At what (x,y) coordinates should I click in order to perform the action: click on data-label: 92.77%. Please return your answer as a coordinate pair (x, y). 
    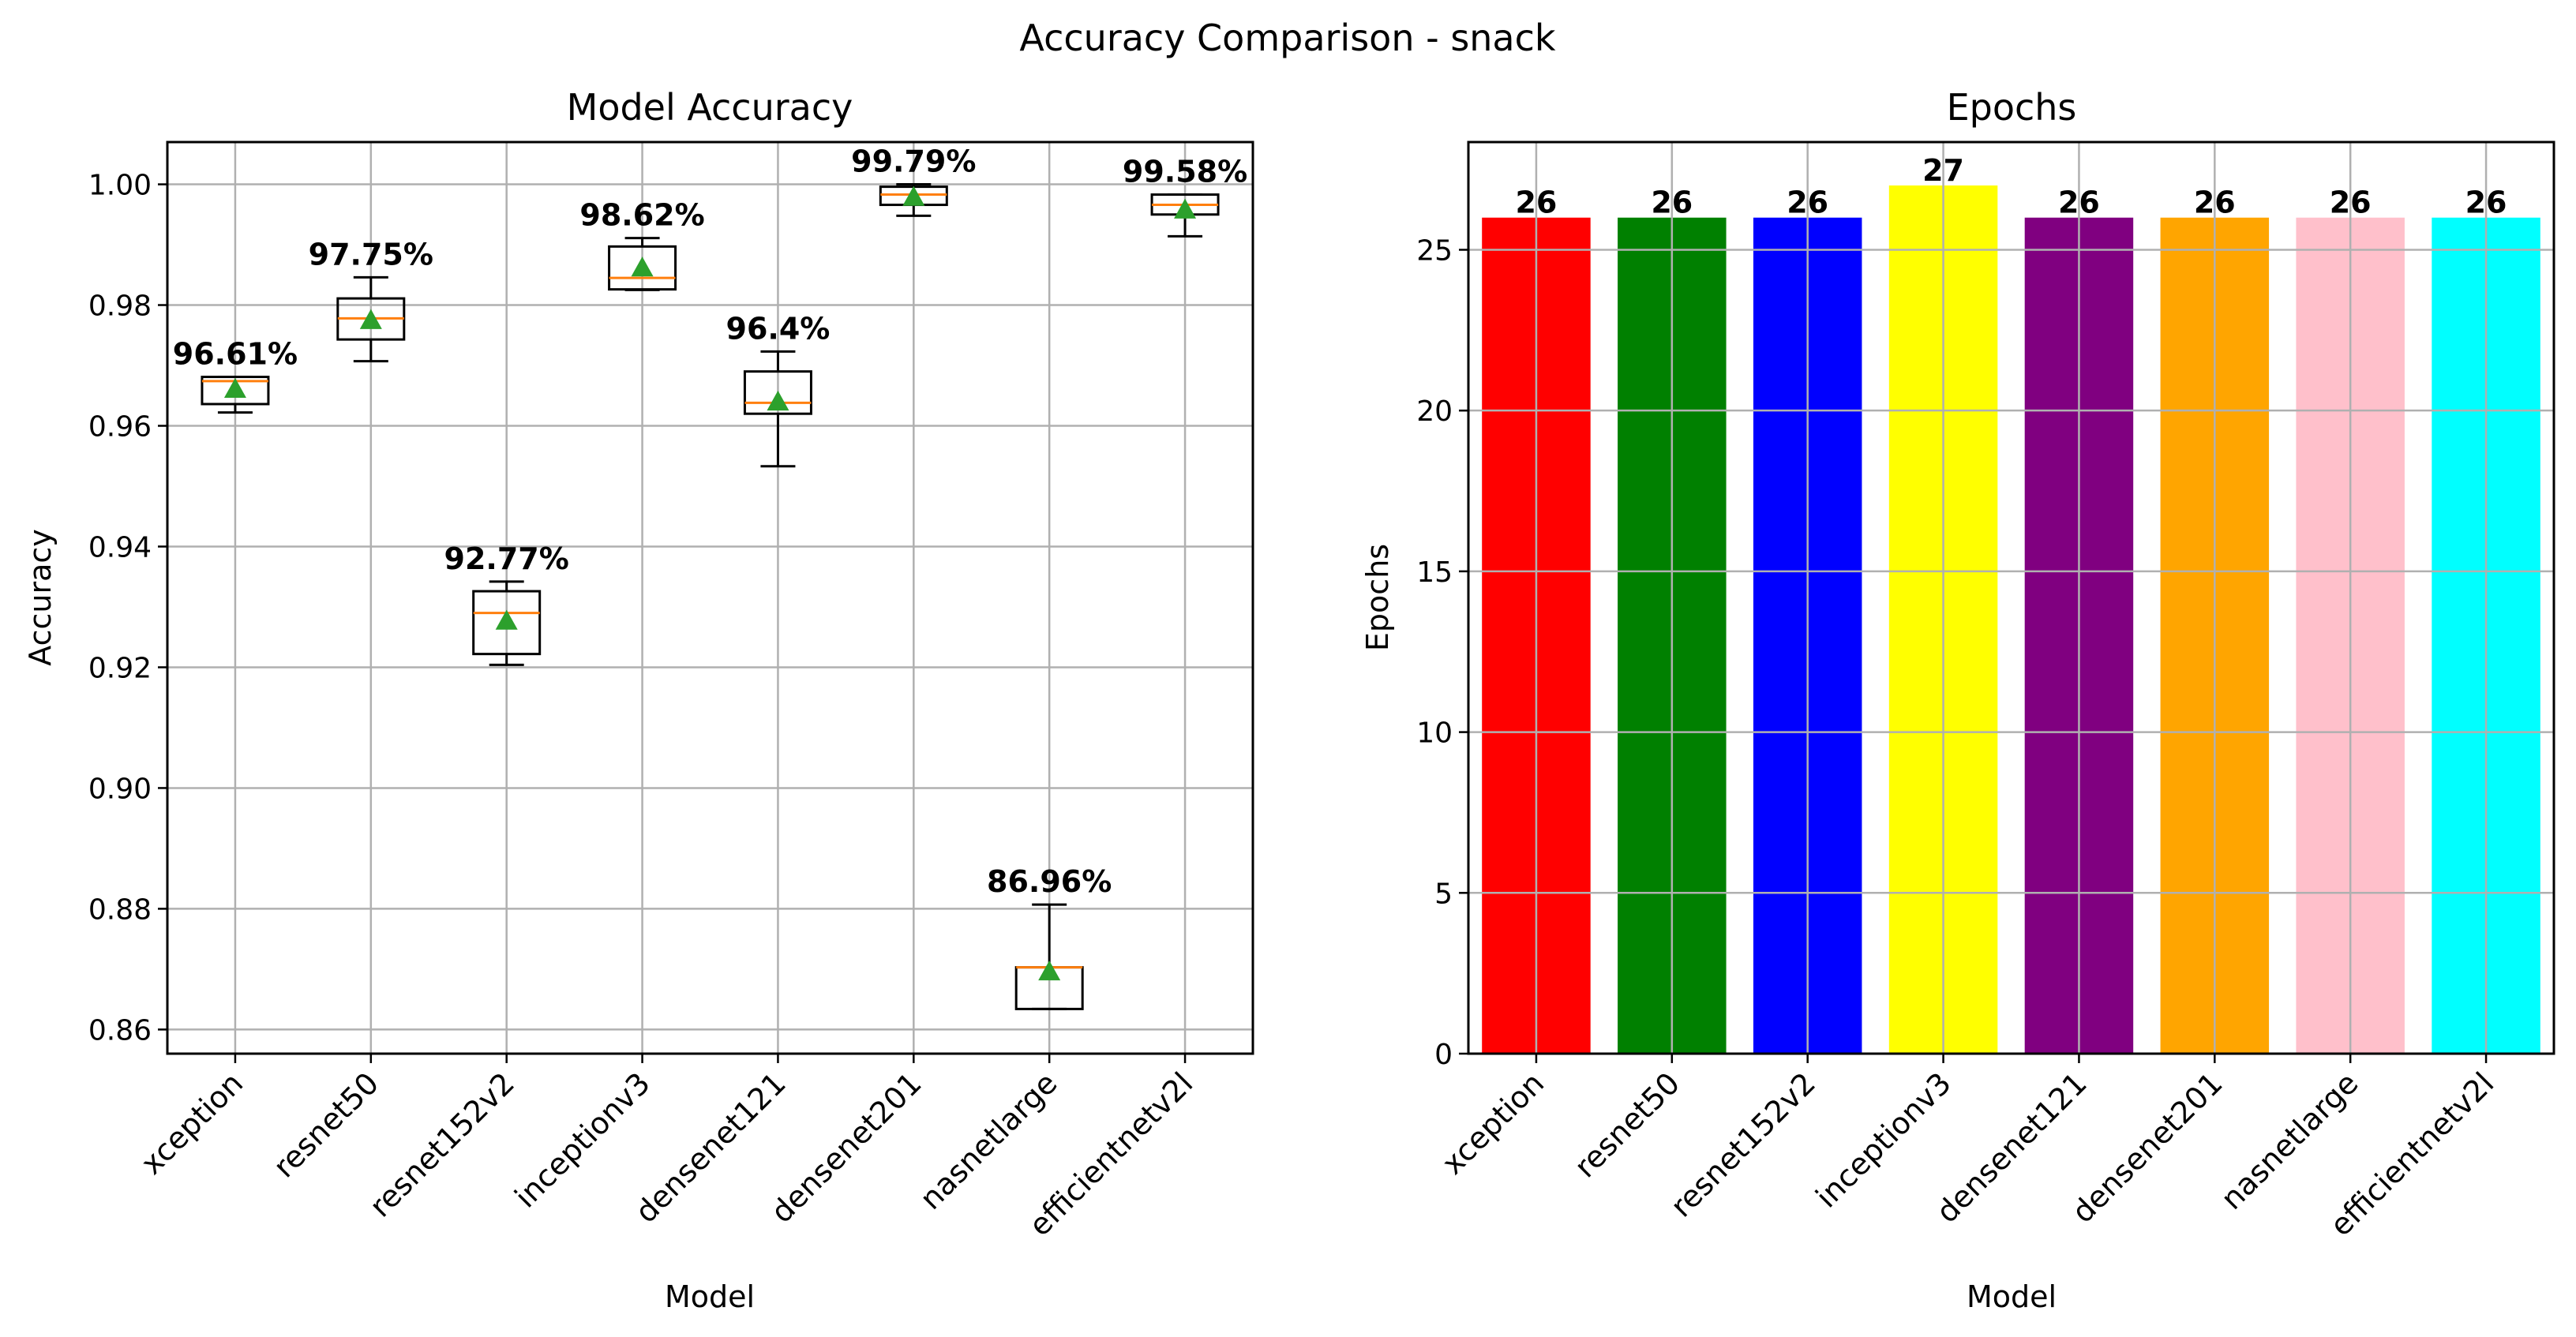
    Looking at the image, I should click on (506, 558).